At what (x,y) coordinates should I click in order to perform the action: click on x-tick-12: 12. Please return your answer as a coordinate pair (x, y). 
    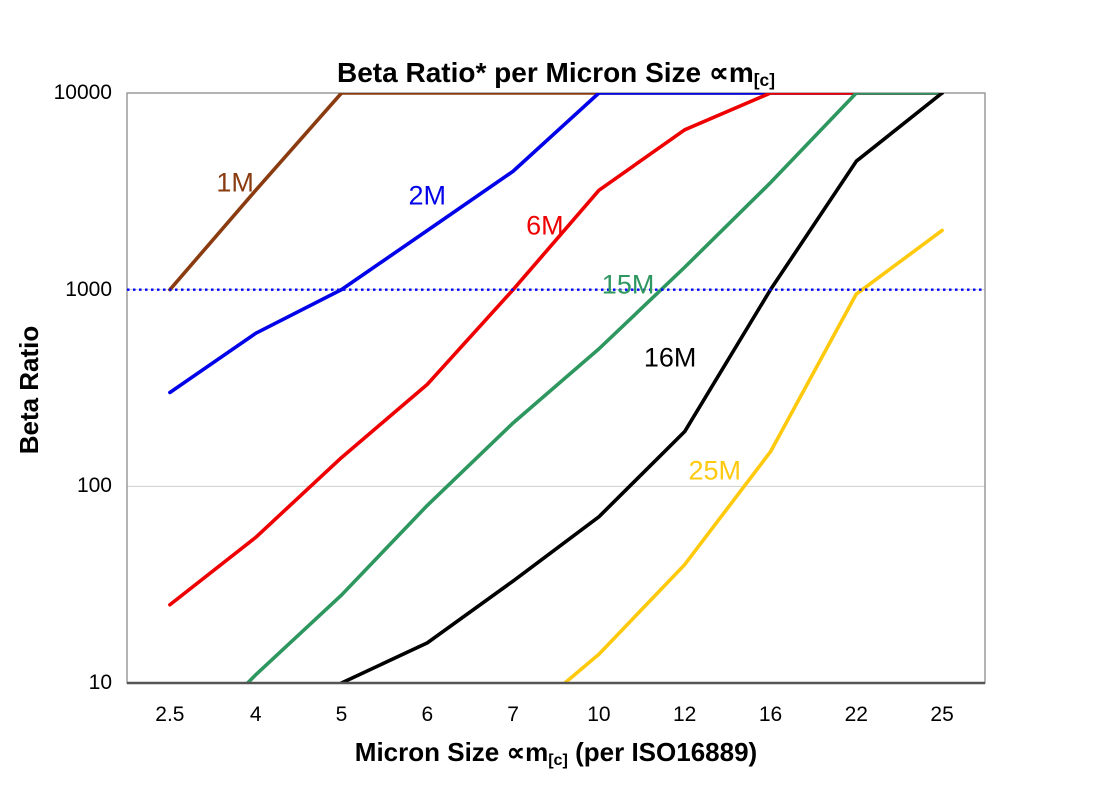
    Looking at the image, I should click on (685, 714).